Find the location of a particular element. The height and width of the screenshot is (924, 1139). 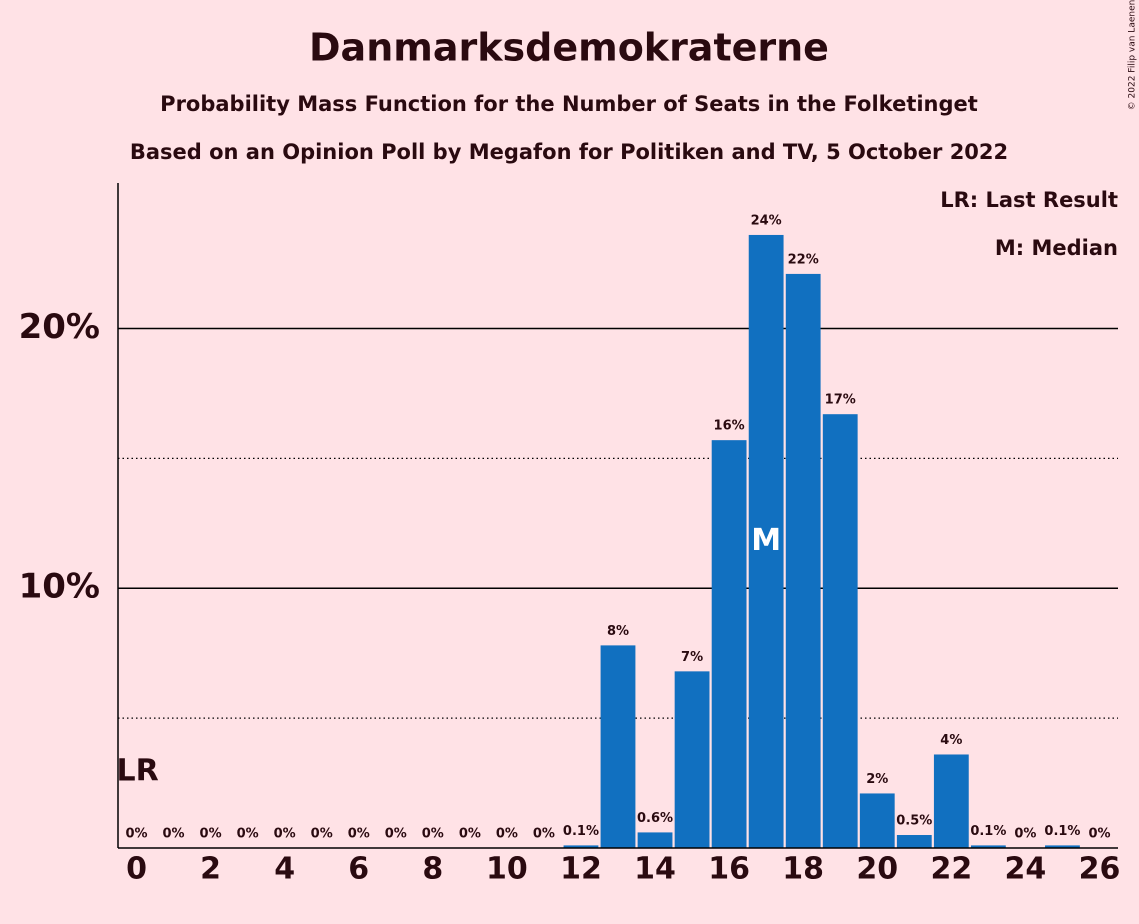

legend-entry: M: Median is located at coordinates (1056, 248).